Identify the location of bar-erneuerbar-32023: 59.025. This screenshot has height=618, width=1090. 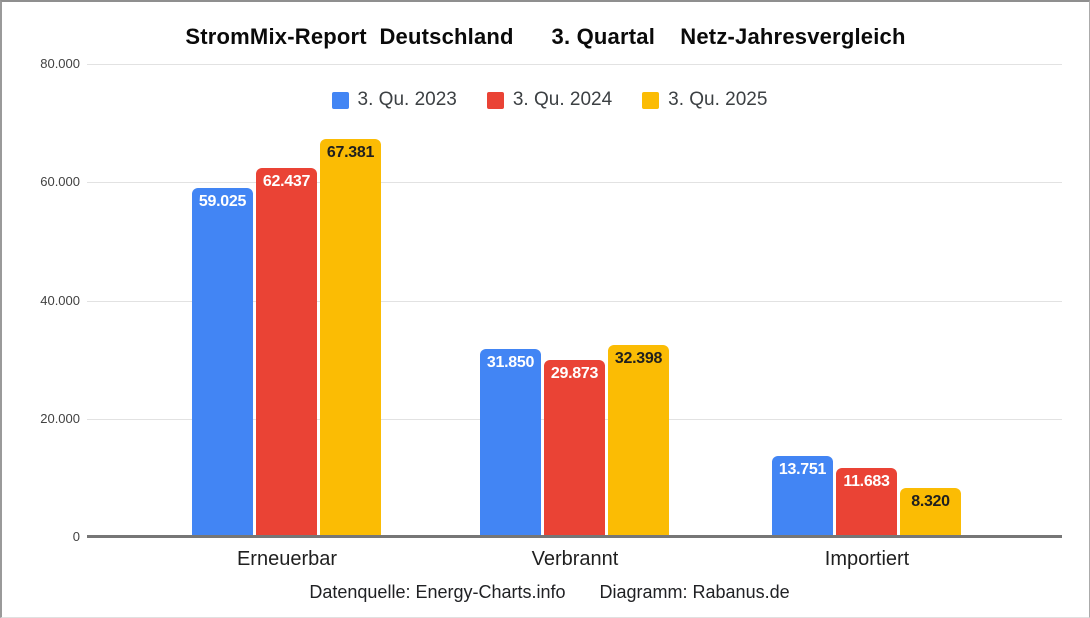
(222, 362).